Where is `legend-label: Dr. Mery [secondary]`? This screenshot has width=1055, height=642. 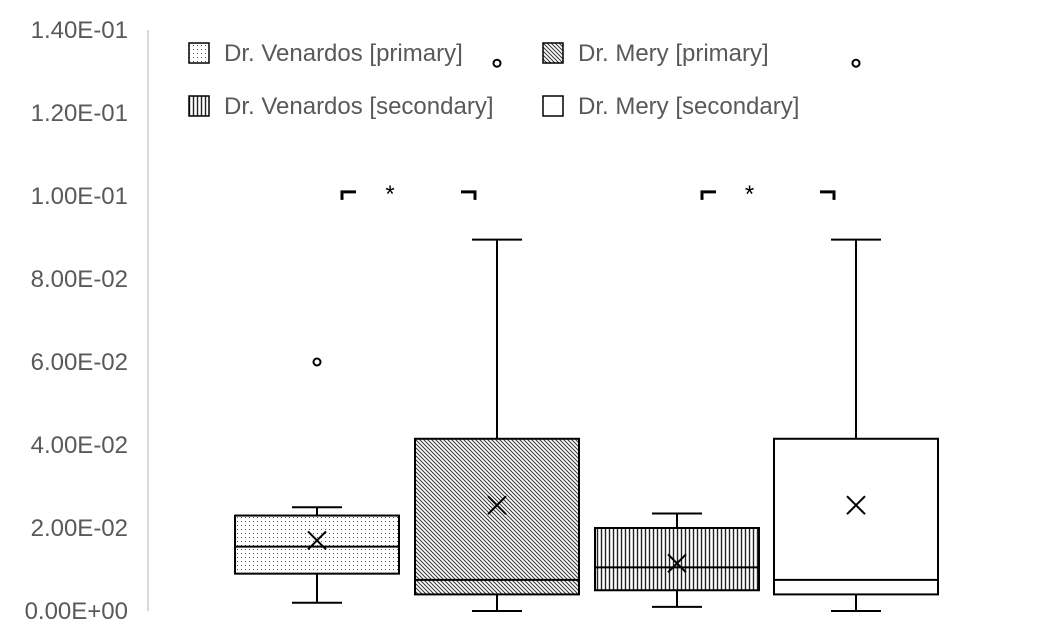
legend-label: Dr. Mery [secondary] is located at coordinates (688, 106).